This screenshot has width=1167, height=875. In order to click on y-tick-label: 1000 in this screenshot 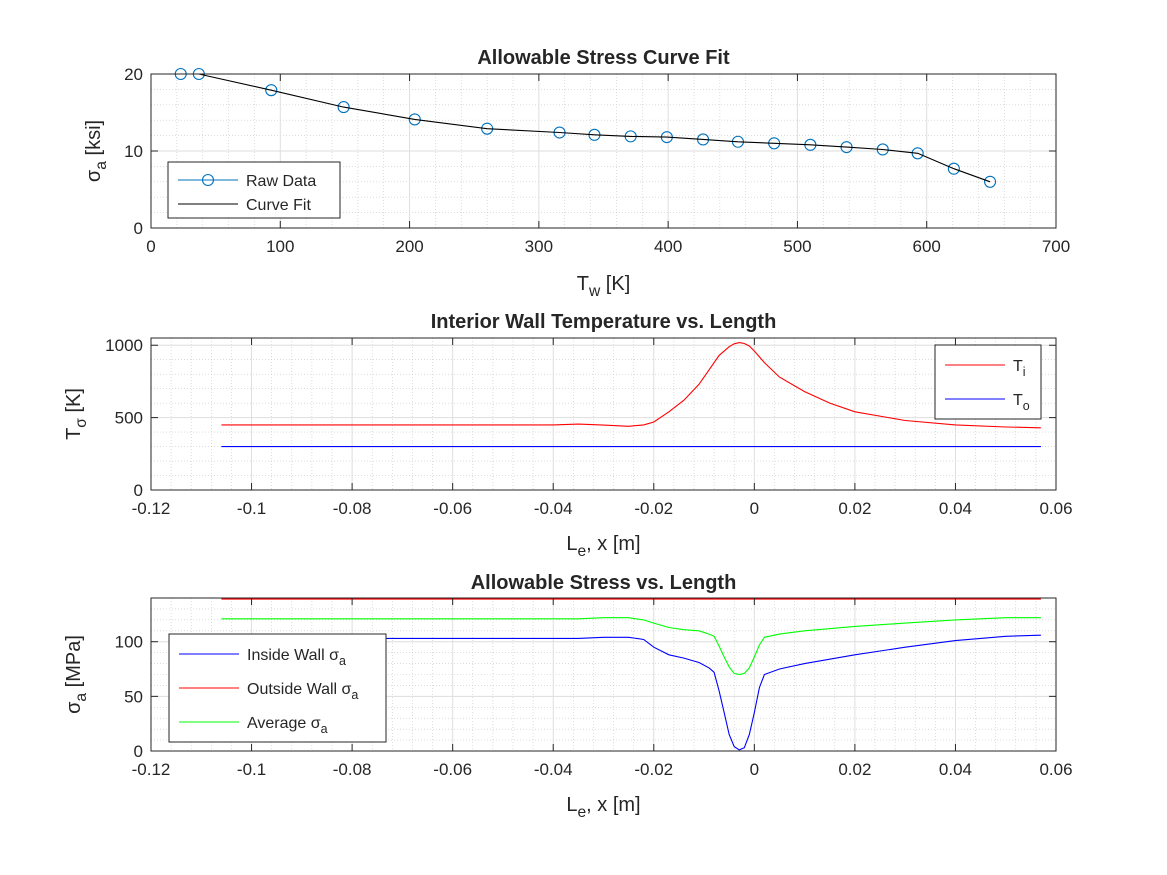, I will do `click(124, 345)`.